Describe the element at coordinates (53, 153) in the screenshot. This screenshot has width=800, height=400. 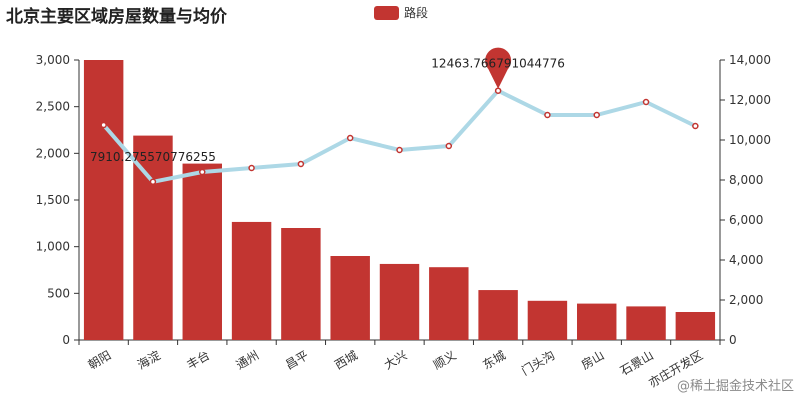
I see `y-left-tick-label: 2,000` at that location.